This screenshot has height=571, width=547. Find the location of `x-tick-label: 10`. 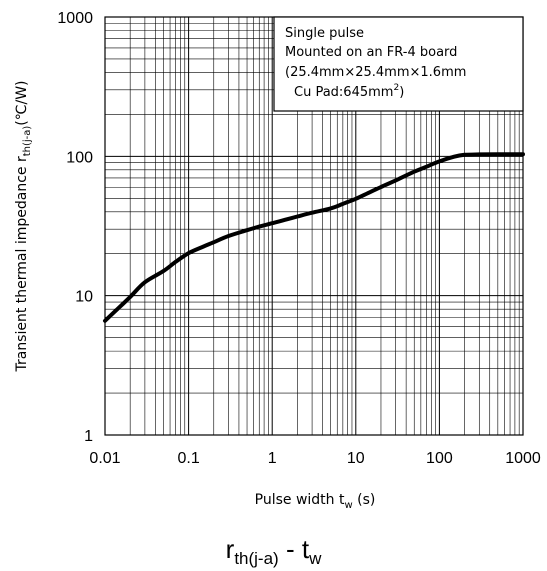

x-tick-label: 10 is located at coordinates (356, 458).